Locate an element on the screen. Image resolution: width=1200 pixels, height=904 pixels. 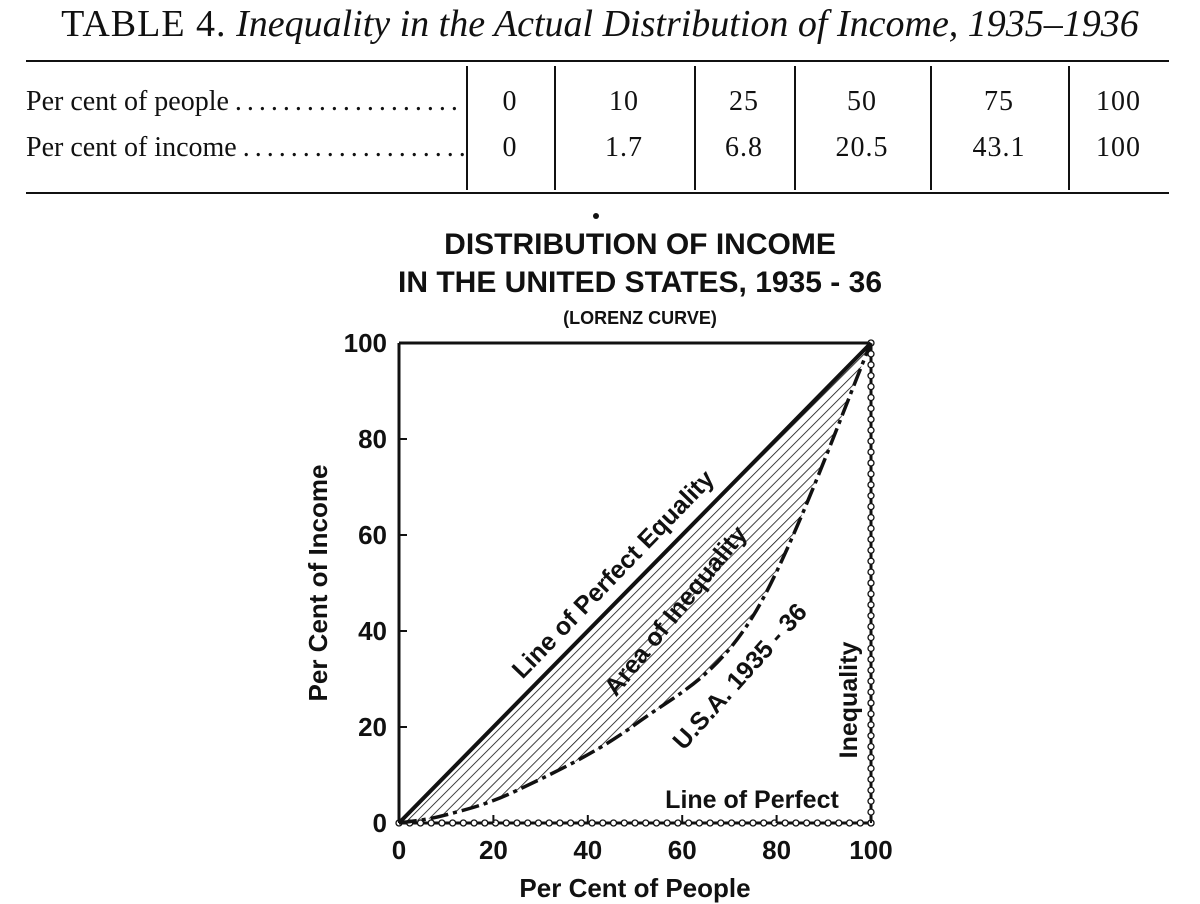
table-cell: 1.7 is located at coordinates (624, 147).